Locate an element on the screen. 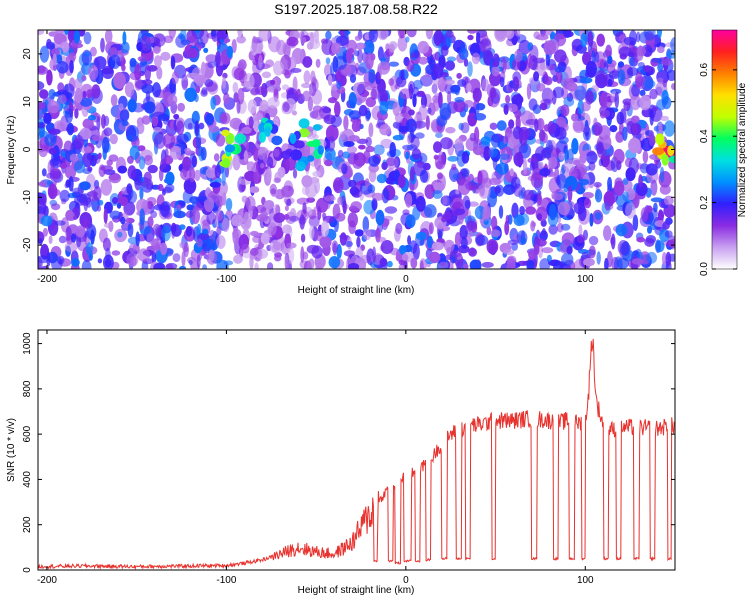  heatmap-y-tick-label: 0 is located at coordinates (27, 149).